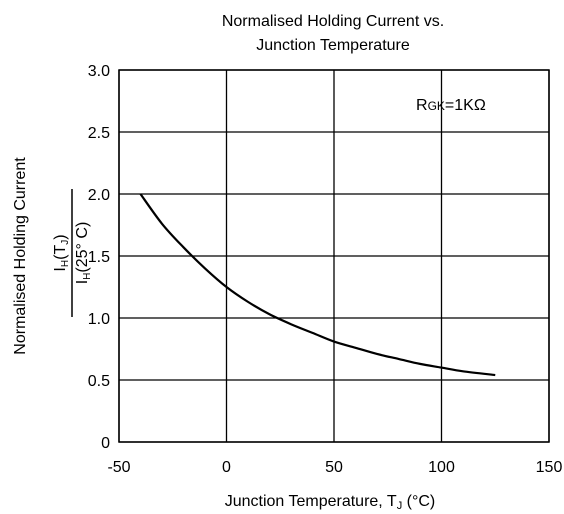 The image size is (564, 514). I want to click on y-fraction-numerator: IH(TJ), so click(61, 252).